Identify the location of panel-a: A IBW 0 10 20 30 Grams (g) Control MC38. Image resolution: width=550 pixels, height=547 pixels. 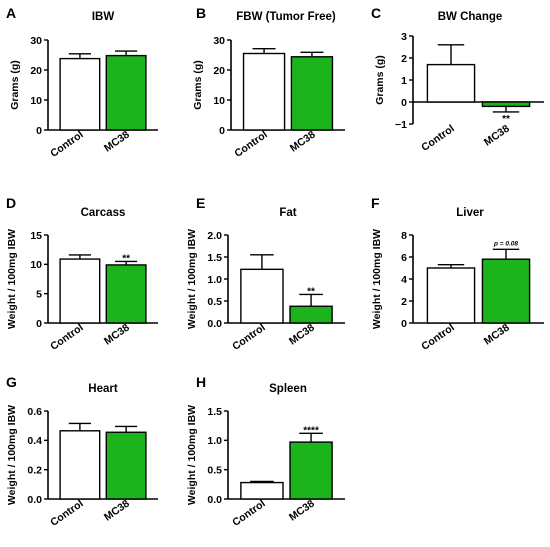
(82, 82).